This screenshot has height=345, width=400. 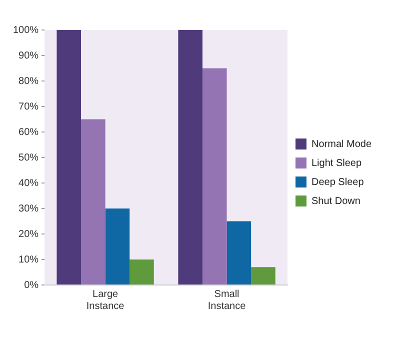 What do you see at coordinates (28, 260) in the screenshot?
I see `y-tick-label: 10%` at bounding box center [28, 260].